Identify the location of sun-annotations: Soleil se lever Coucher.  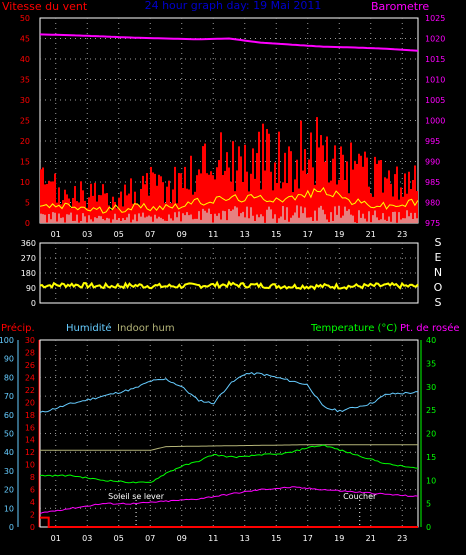
(242, 509).